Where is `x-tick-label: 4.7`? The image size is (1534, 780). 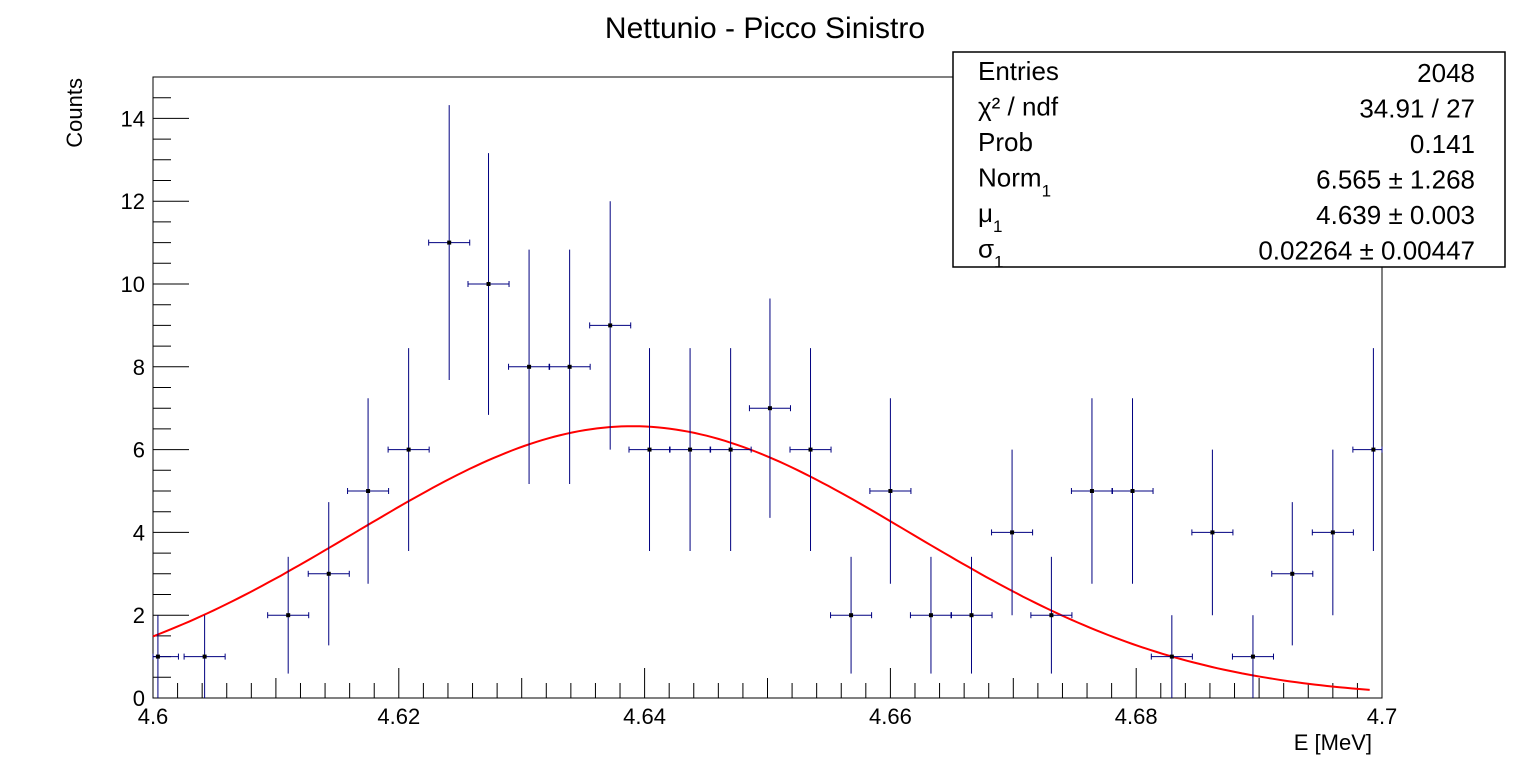
x-tick-label: 4.7 is located at coordinates (1382, 716).